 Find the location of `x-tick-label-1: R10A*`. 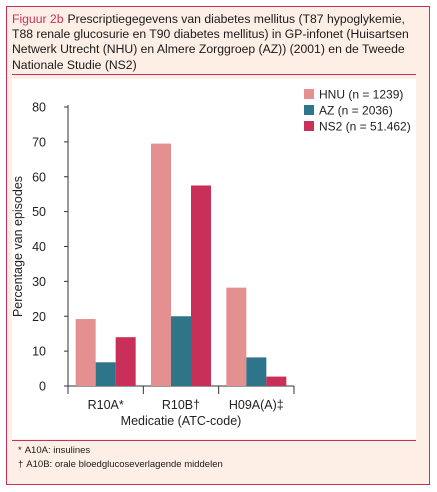

x-tick-label-1: R10A* is located at coordinates (106, 405).